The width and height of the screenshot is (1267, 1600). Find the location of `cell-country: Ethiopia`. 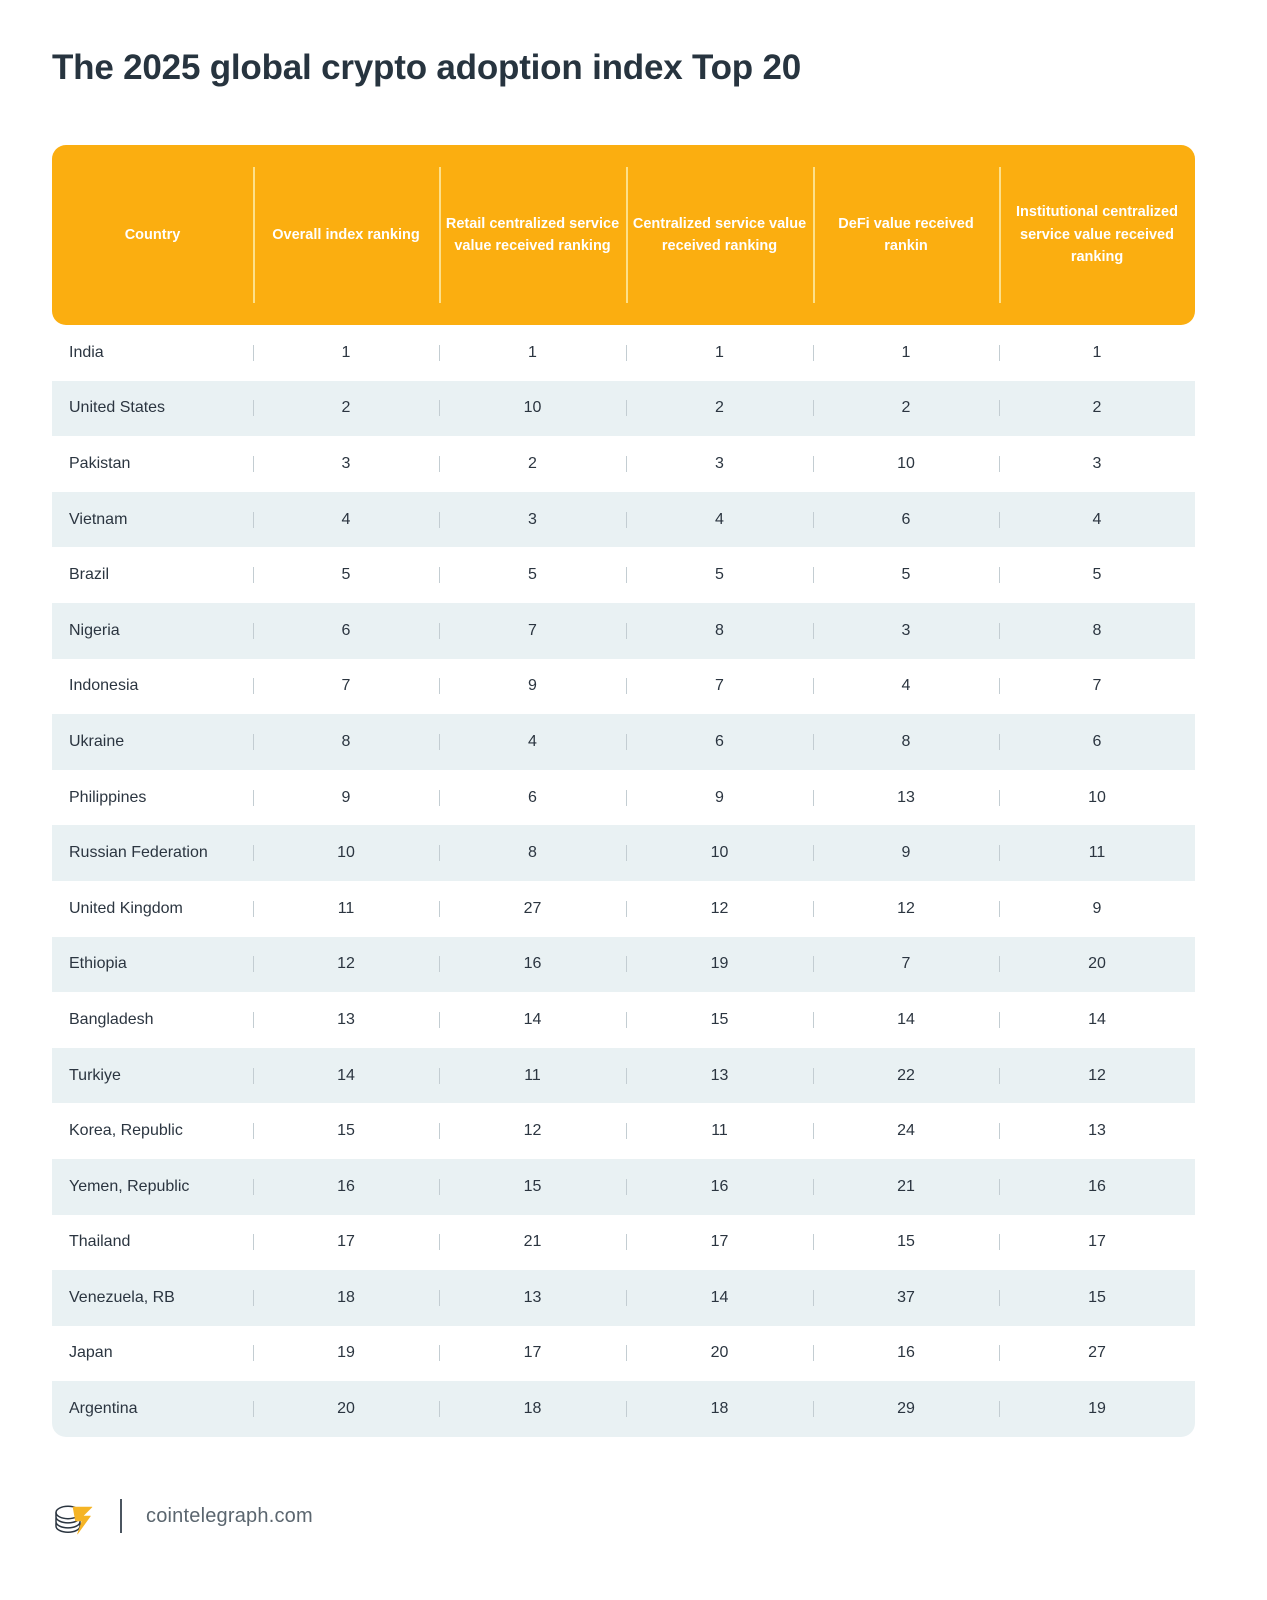

cell-country: Ethiopia is located at coordinates (98, 964).